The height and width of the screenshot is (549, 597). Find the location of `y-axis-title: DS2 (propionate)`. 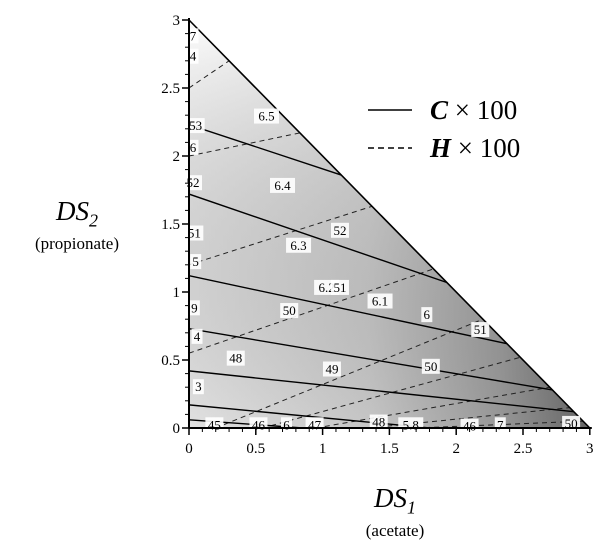

y-axis-title: DS2 (propionate) is located at coordinates (77, 224).